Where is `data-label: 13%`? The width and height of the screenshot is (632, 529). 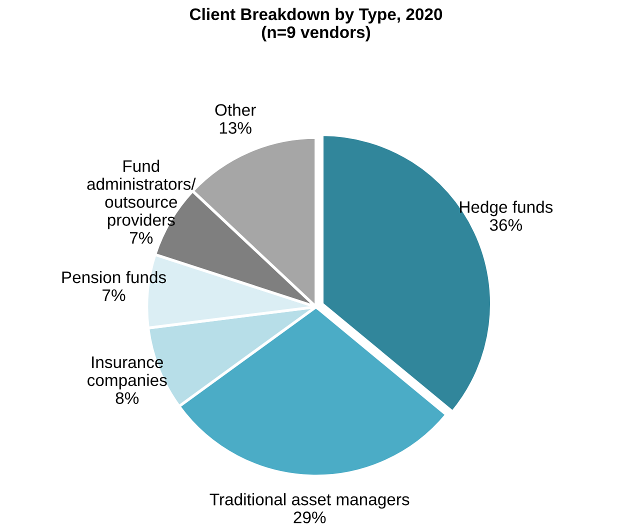 data-label: 13% is located at coordinates (236, 128).